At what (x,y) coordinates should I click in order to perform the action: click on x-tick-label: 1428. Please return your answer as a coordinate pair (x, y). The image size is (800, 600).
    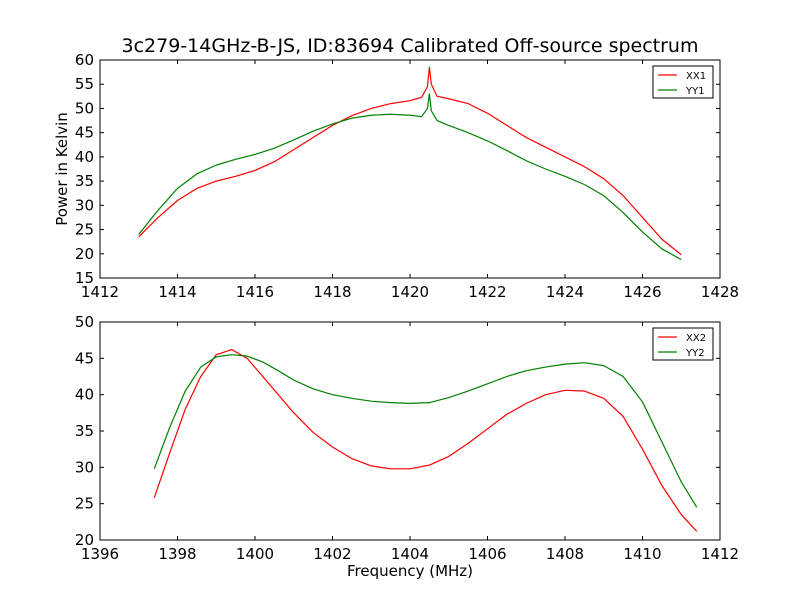
    Looking at the image, I should click on (720, 292).